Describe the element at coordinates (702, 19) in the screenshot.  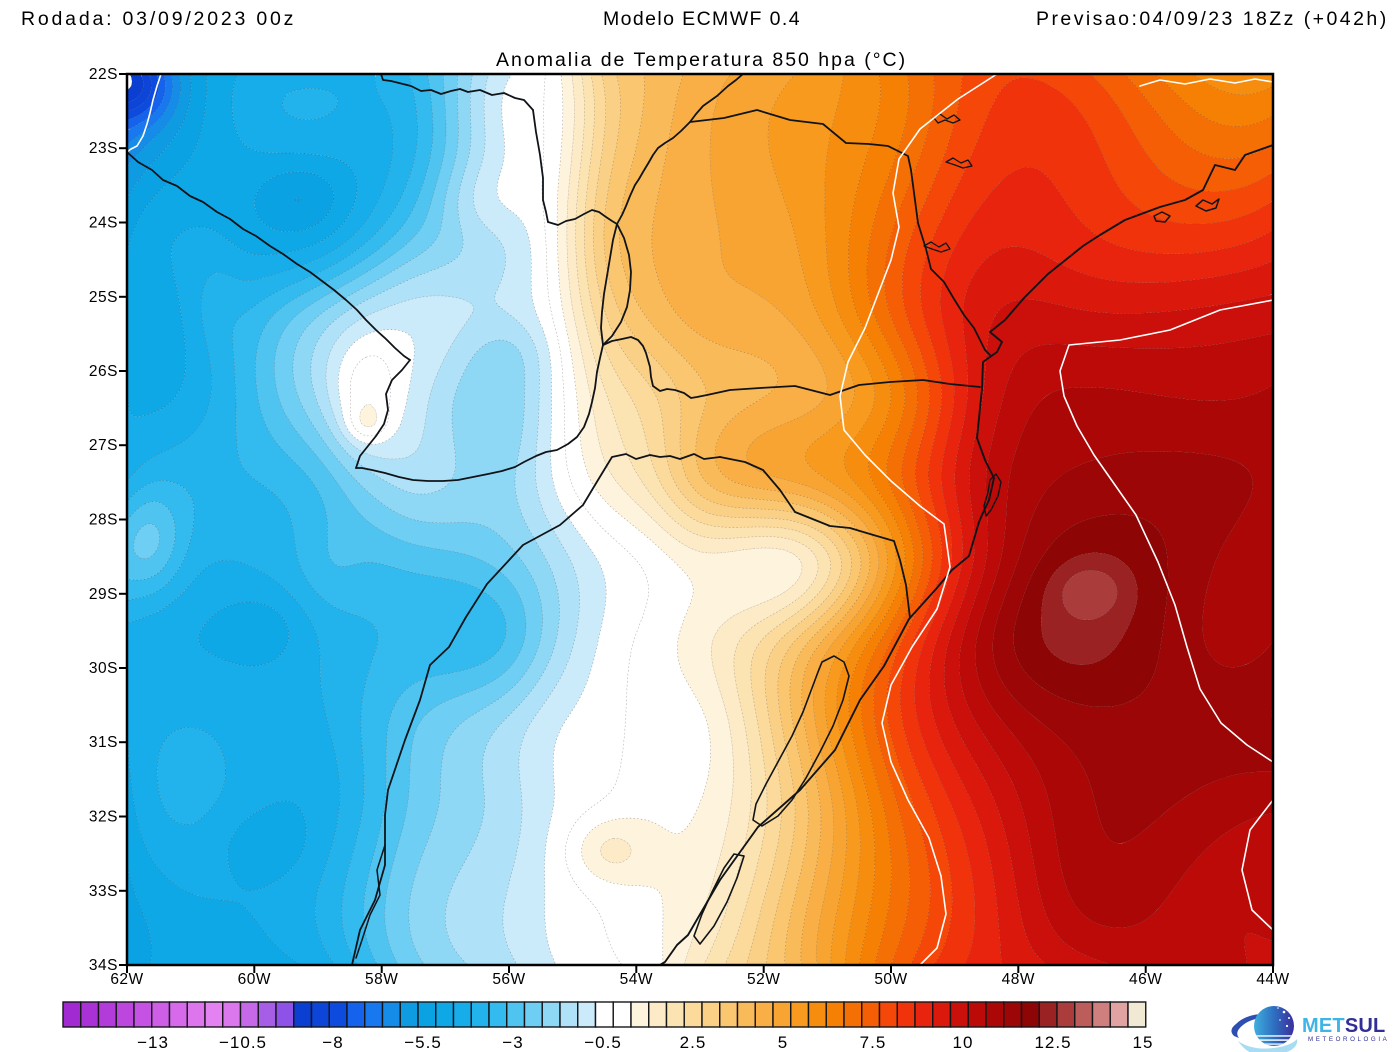
I see `svg-text: Modelo ECMWF 0.4` at that location.